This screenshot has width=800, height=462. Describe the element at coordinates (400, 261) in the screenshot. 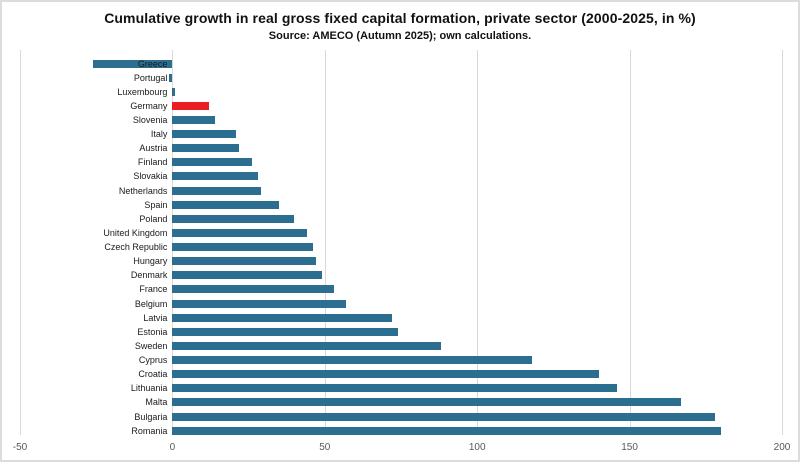

I see `bar-row: Hungary` at that location.